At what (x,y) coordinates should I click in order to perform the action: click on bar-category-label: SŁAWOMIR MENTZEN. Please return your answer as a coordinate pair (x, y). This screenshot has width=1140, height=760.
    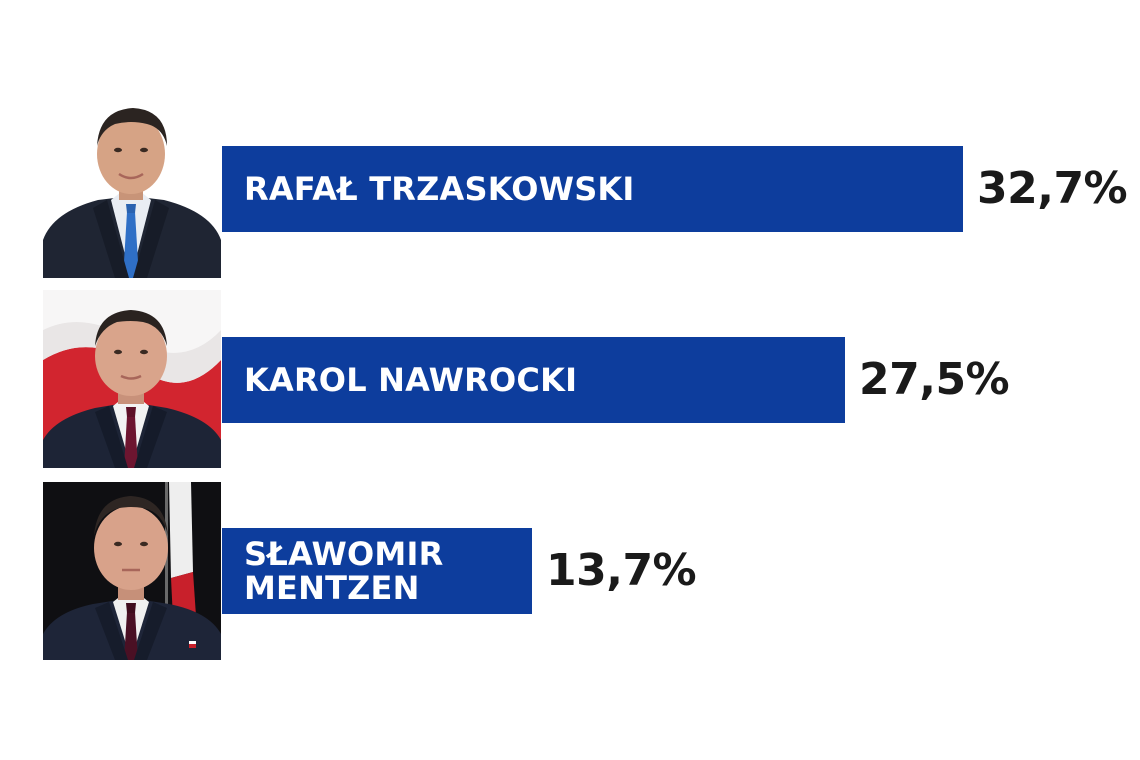
    Looking at the image, I should click on (344, 571).